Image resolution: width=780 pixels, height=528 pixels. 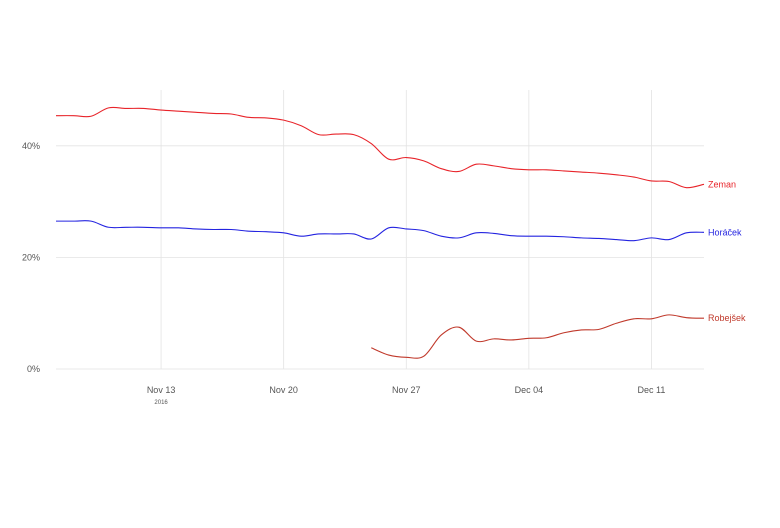 I want to click on y-tick-label: 40%, so click(x=31, y=146).